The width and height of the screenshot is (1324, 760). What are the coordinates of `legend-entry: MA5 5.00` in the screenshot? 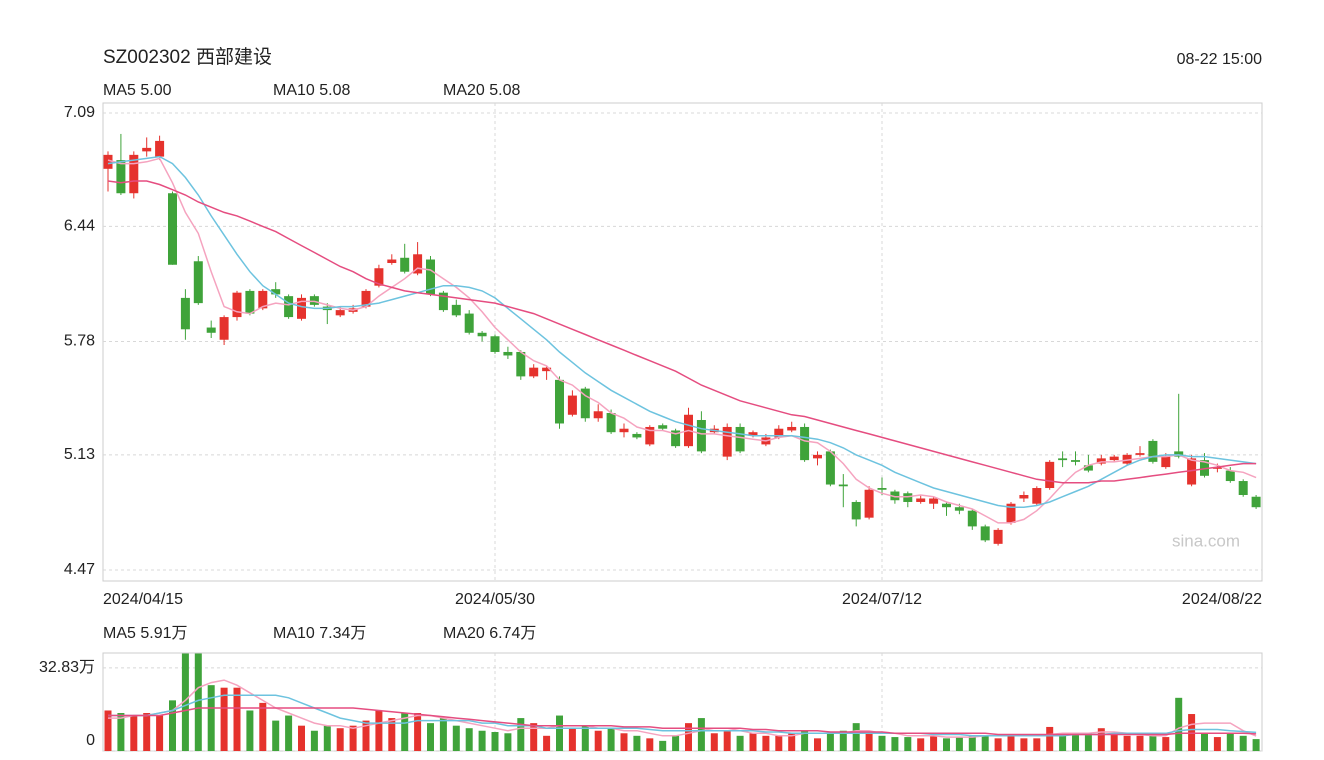 It's located at (137, 90).